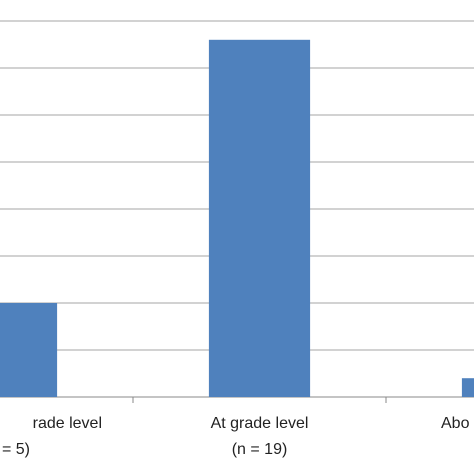 This screenshot has height=474, width=474. What do you see at coordinates (260, 423) in the screenshot?
I see `x-tick-label: At grade level` at bounding box center [260, 423].